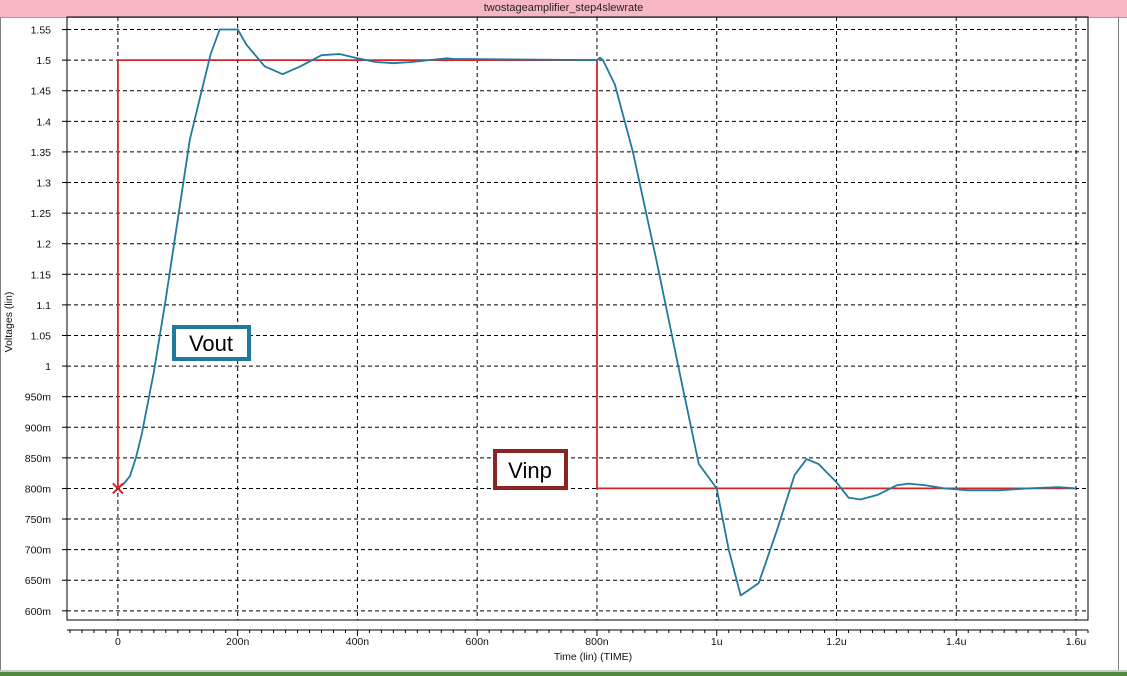 This screenshot has height=676, width=1127. What do you see at coordinates (41, 336) in the screenshot?
I see `y-tick-label: 1.05` at bounding box center [41, 336].